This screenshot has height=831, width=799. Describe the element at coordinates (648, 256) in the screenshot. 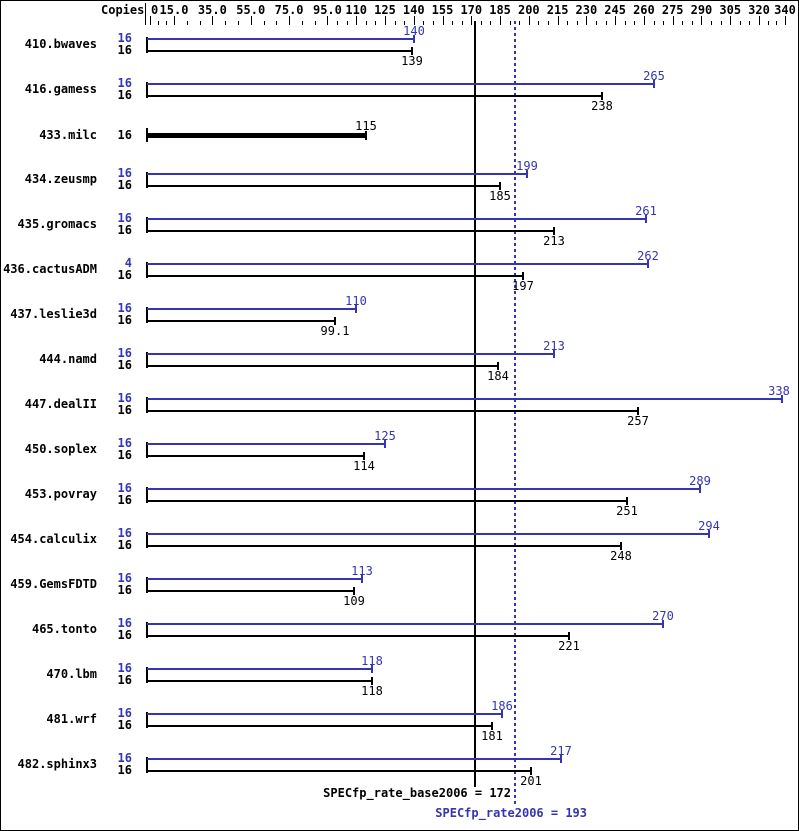

I see `peak-value-label: 262` at that location.